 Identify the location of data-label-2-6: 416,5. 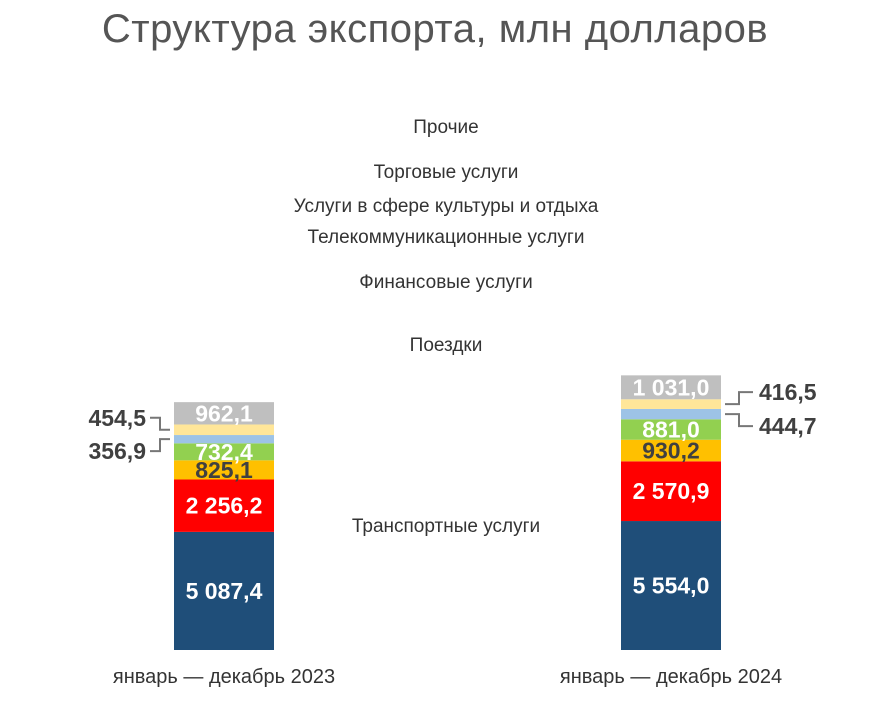
(788, 392).